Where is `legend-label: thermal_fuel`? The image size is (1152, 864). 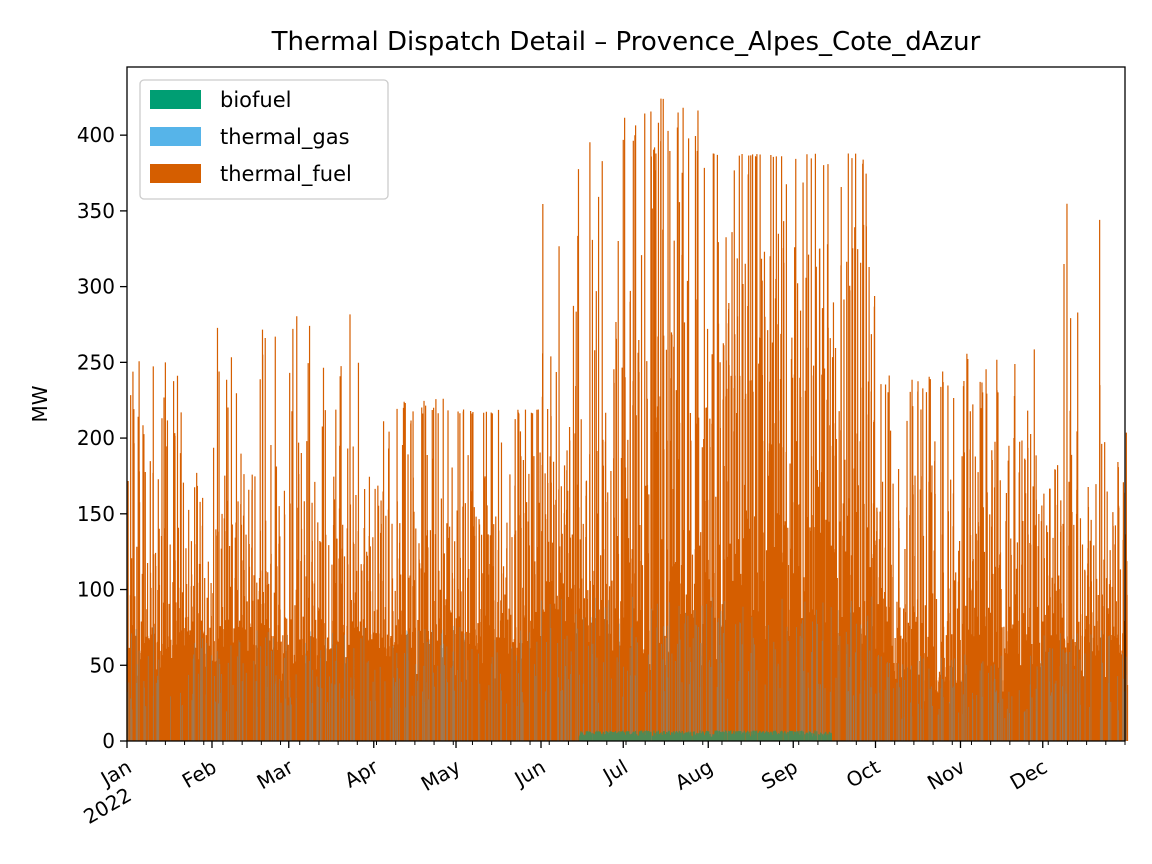
legend-label: thermal_fuel is located at coordinates (286, 174).